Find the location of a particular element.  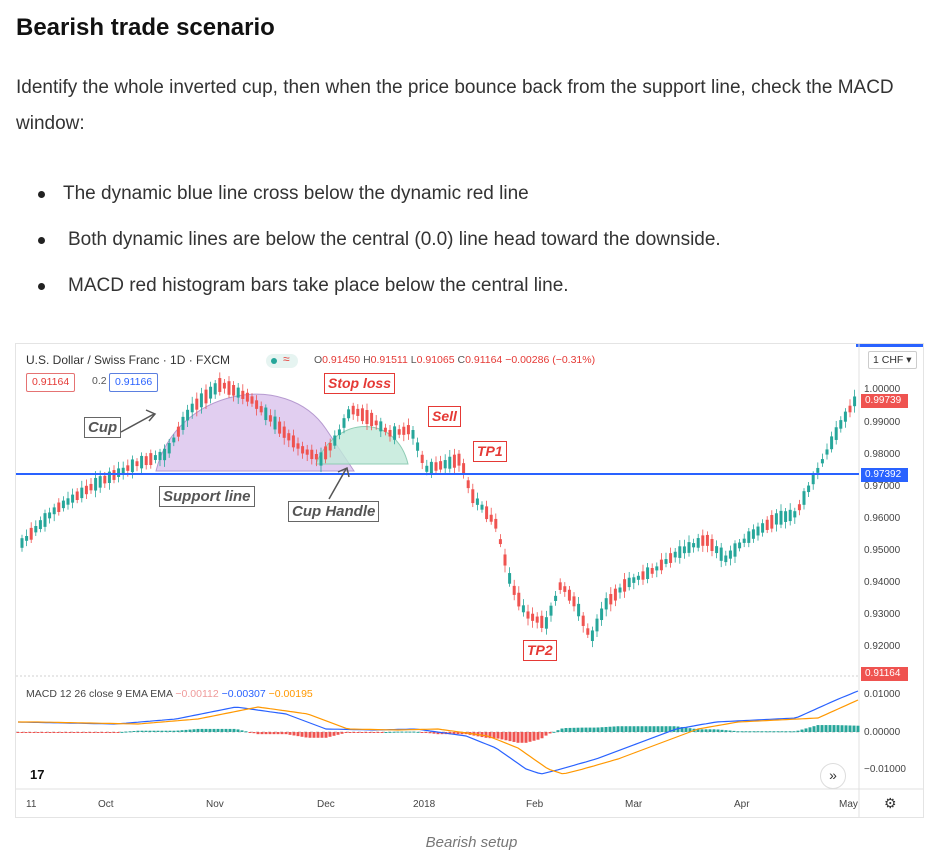

low-value: 0.91065 is located at coordinates (435, 360).